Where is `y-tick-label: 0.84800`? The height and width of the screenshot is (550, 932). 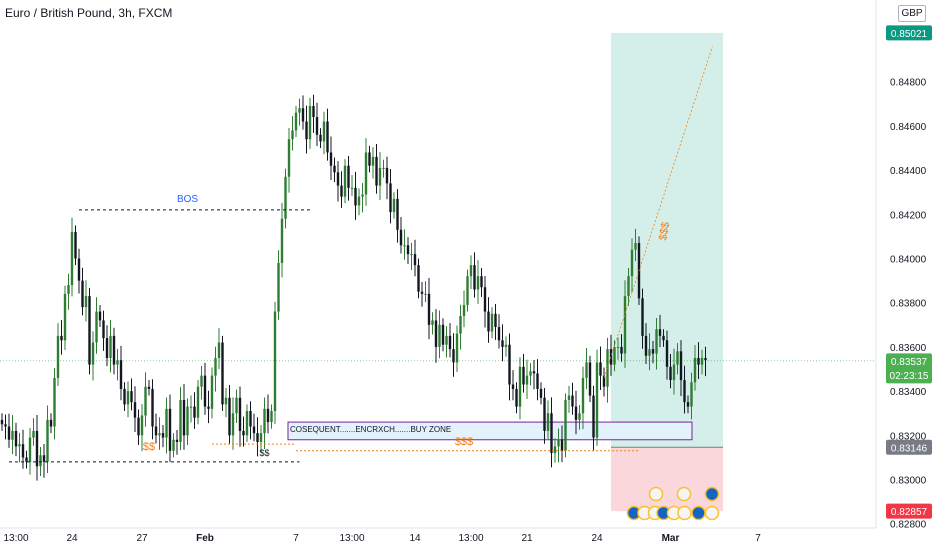
y-tick-label: 0.84800 is located at coordinates (908, 83).